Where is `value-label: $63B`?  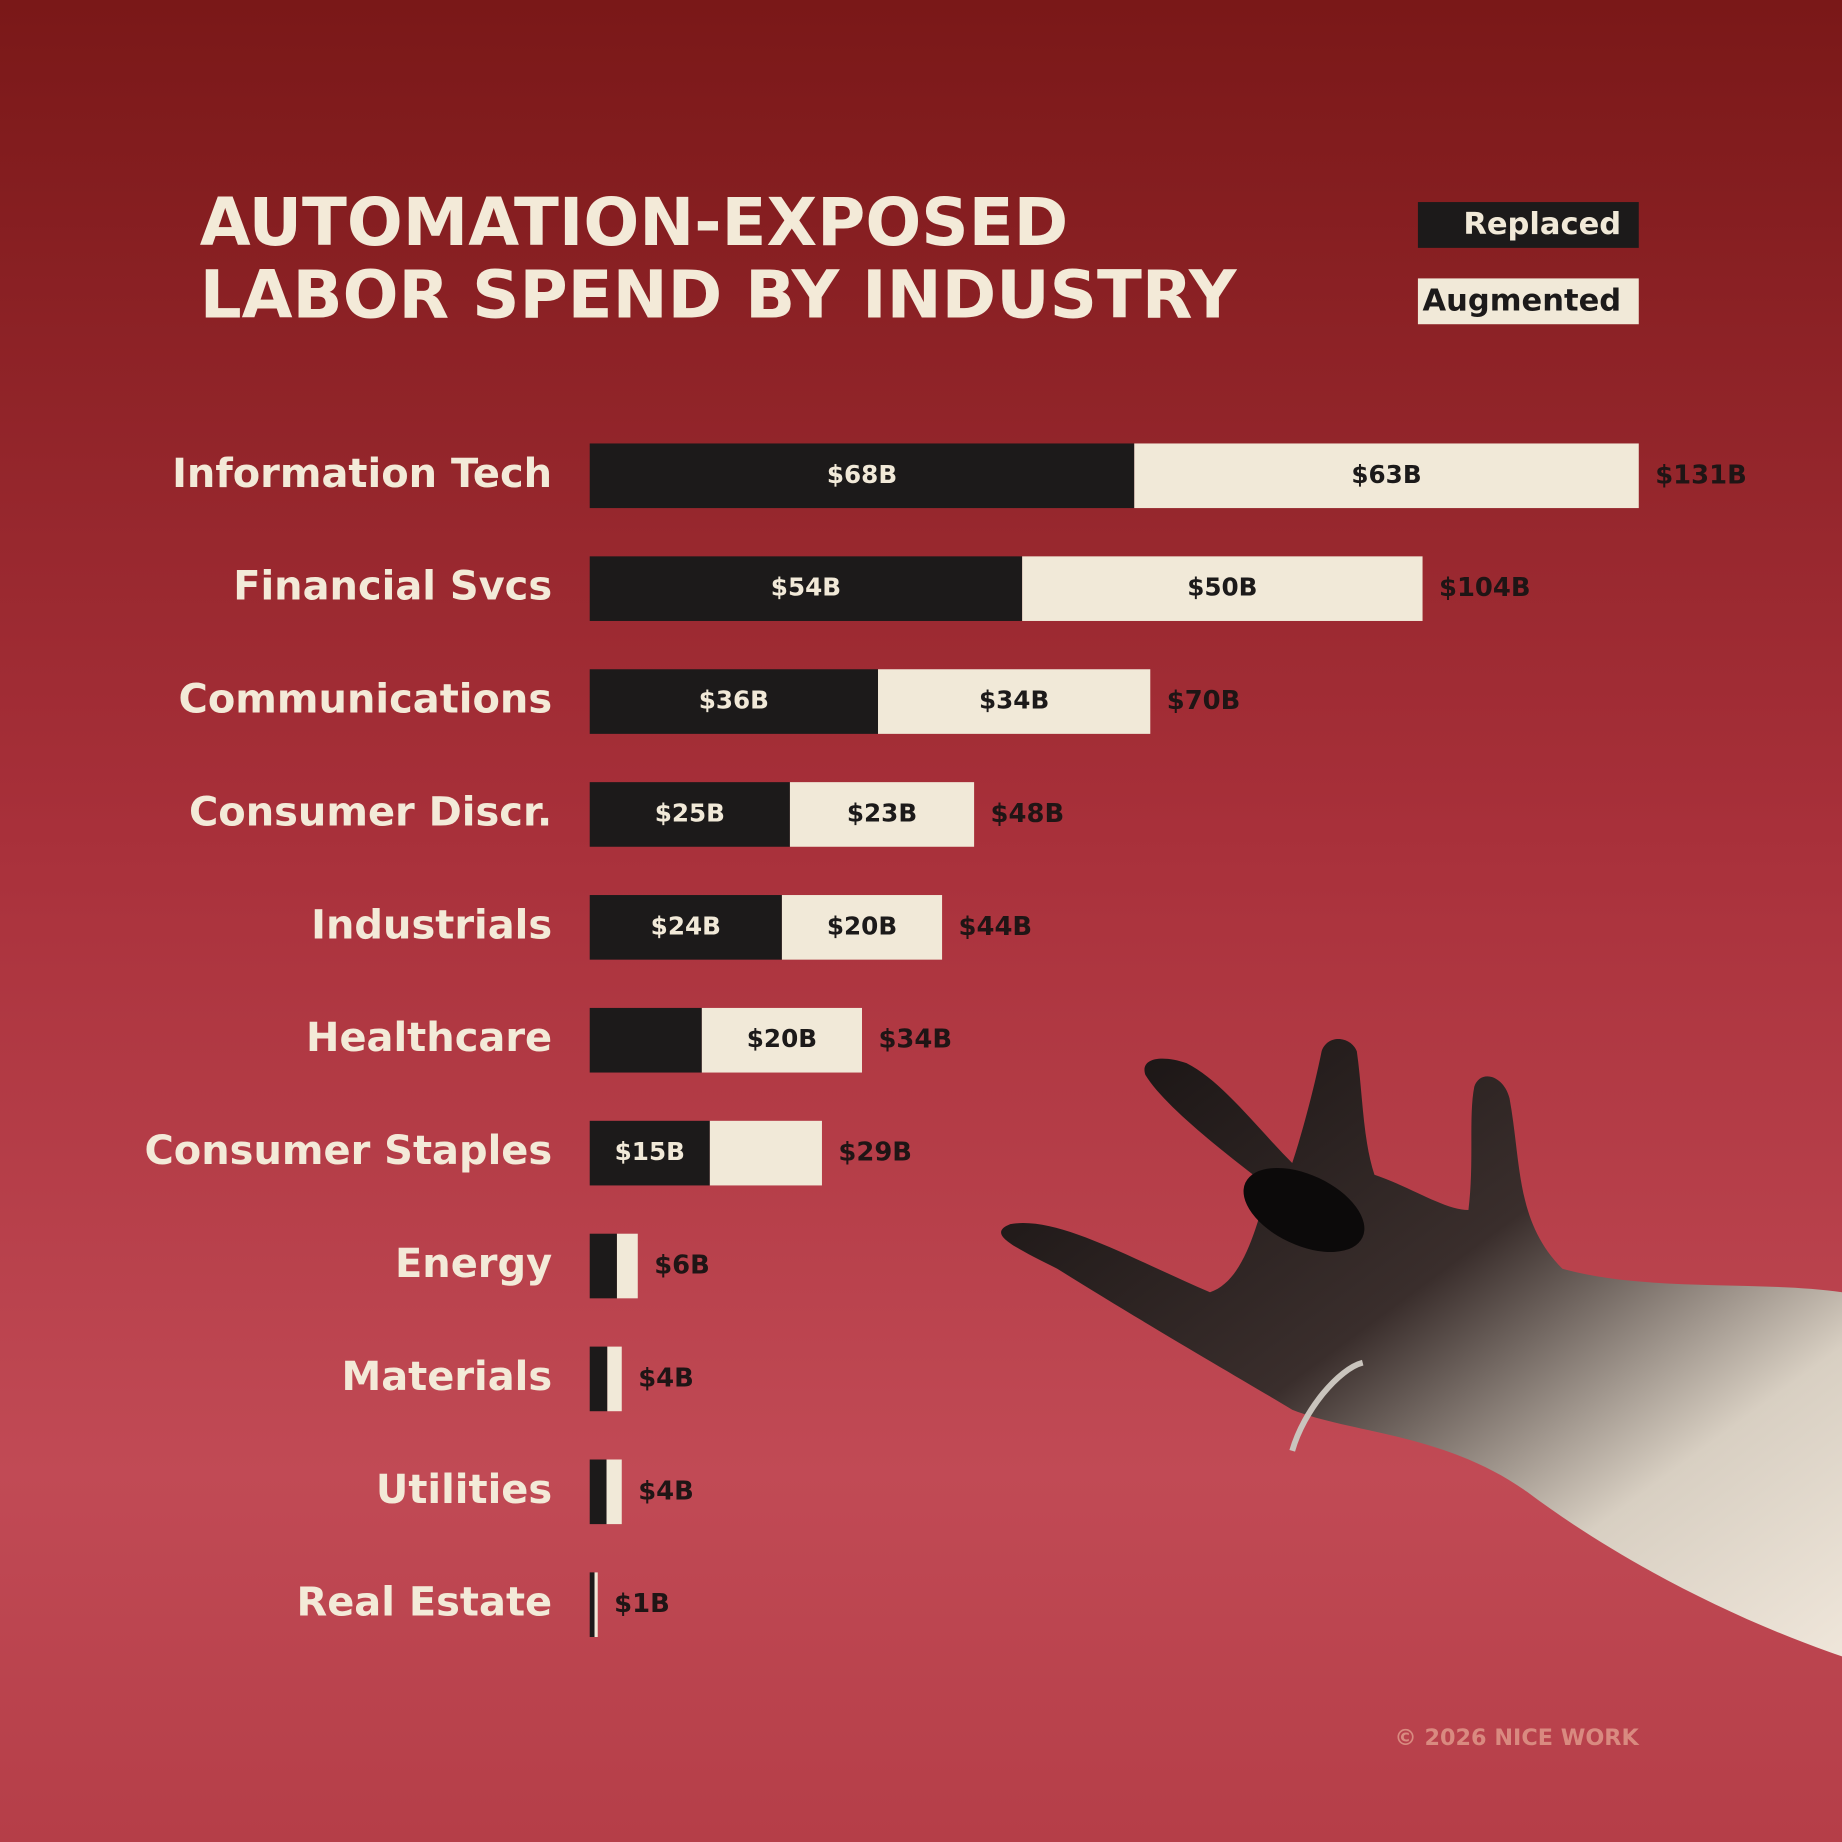
value-label: $63B is located at coordinates (1386, 474).